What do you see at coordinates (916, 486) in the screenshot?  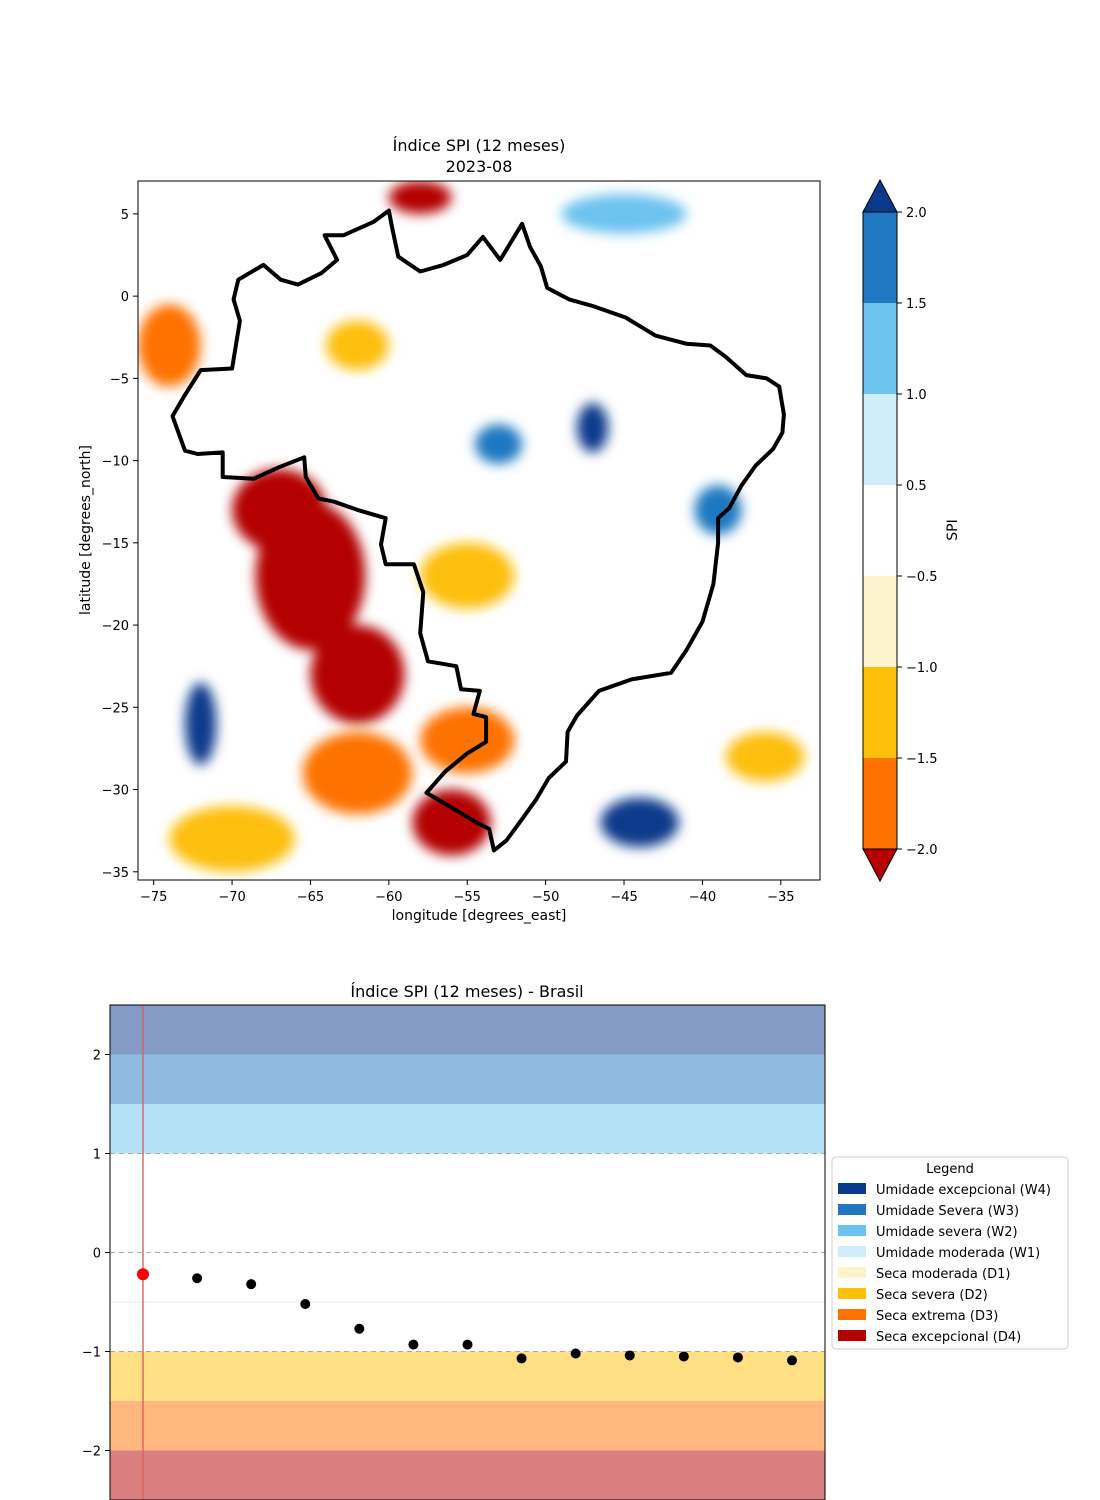 I see `colorbar-tick-label: 0.5` at bounding box center [916, 486].